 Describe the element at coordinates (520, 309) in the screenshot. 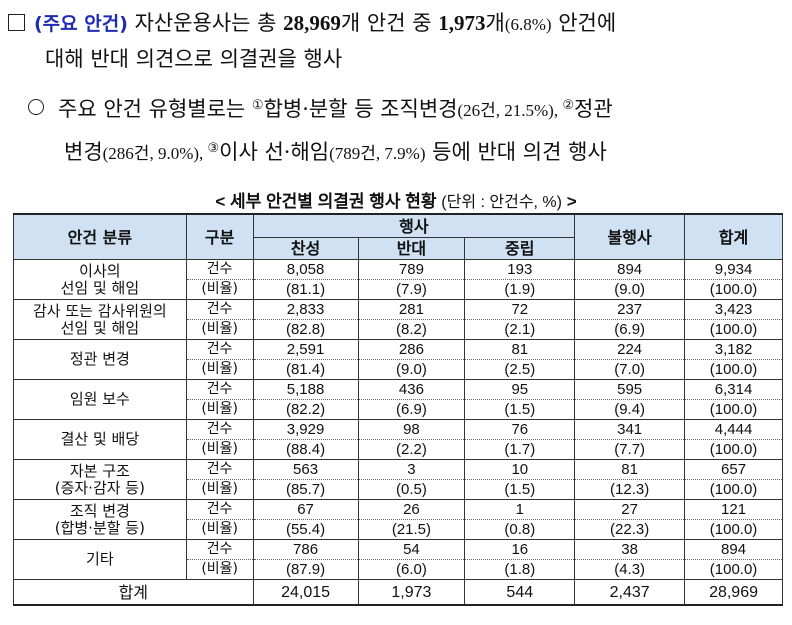

I see `count-value: 72` at that location.